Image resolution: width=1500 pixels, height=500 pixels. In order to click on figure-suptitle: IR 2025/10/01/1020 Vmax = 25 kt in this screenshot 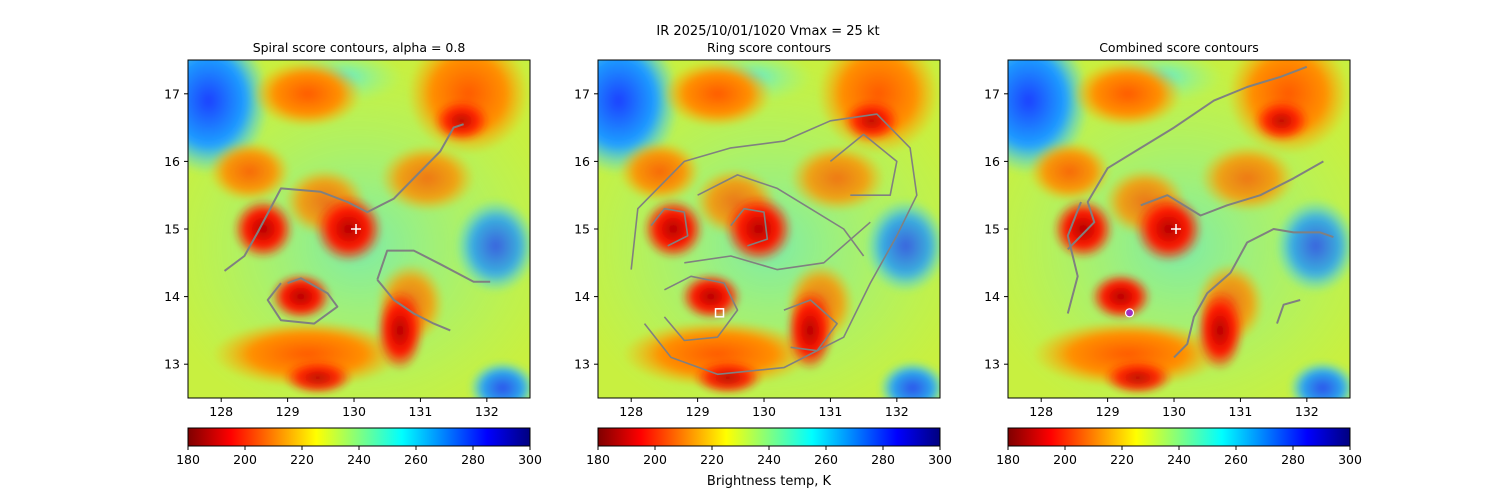, I will do `click(767, 31)`.